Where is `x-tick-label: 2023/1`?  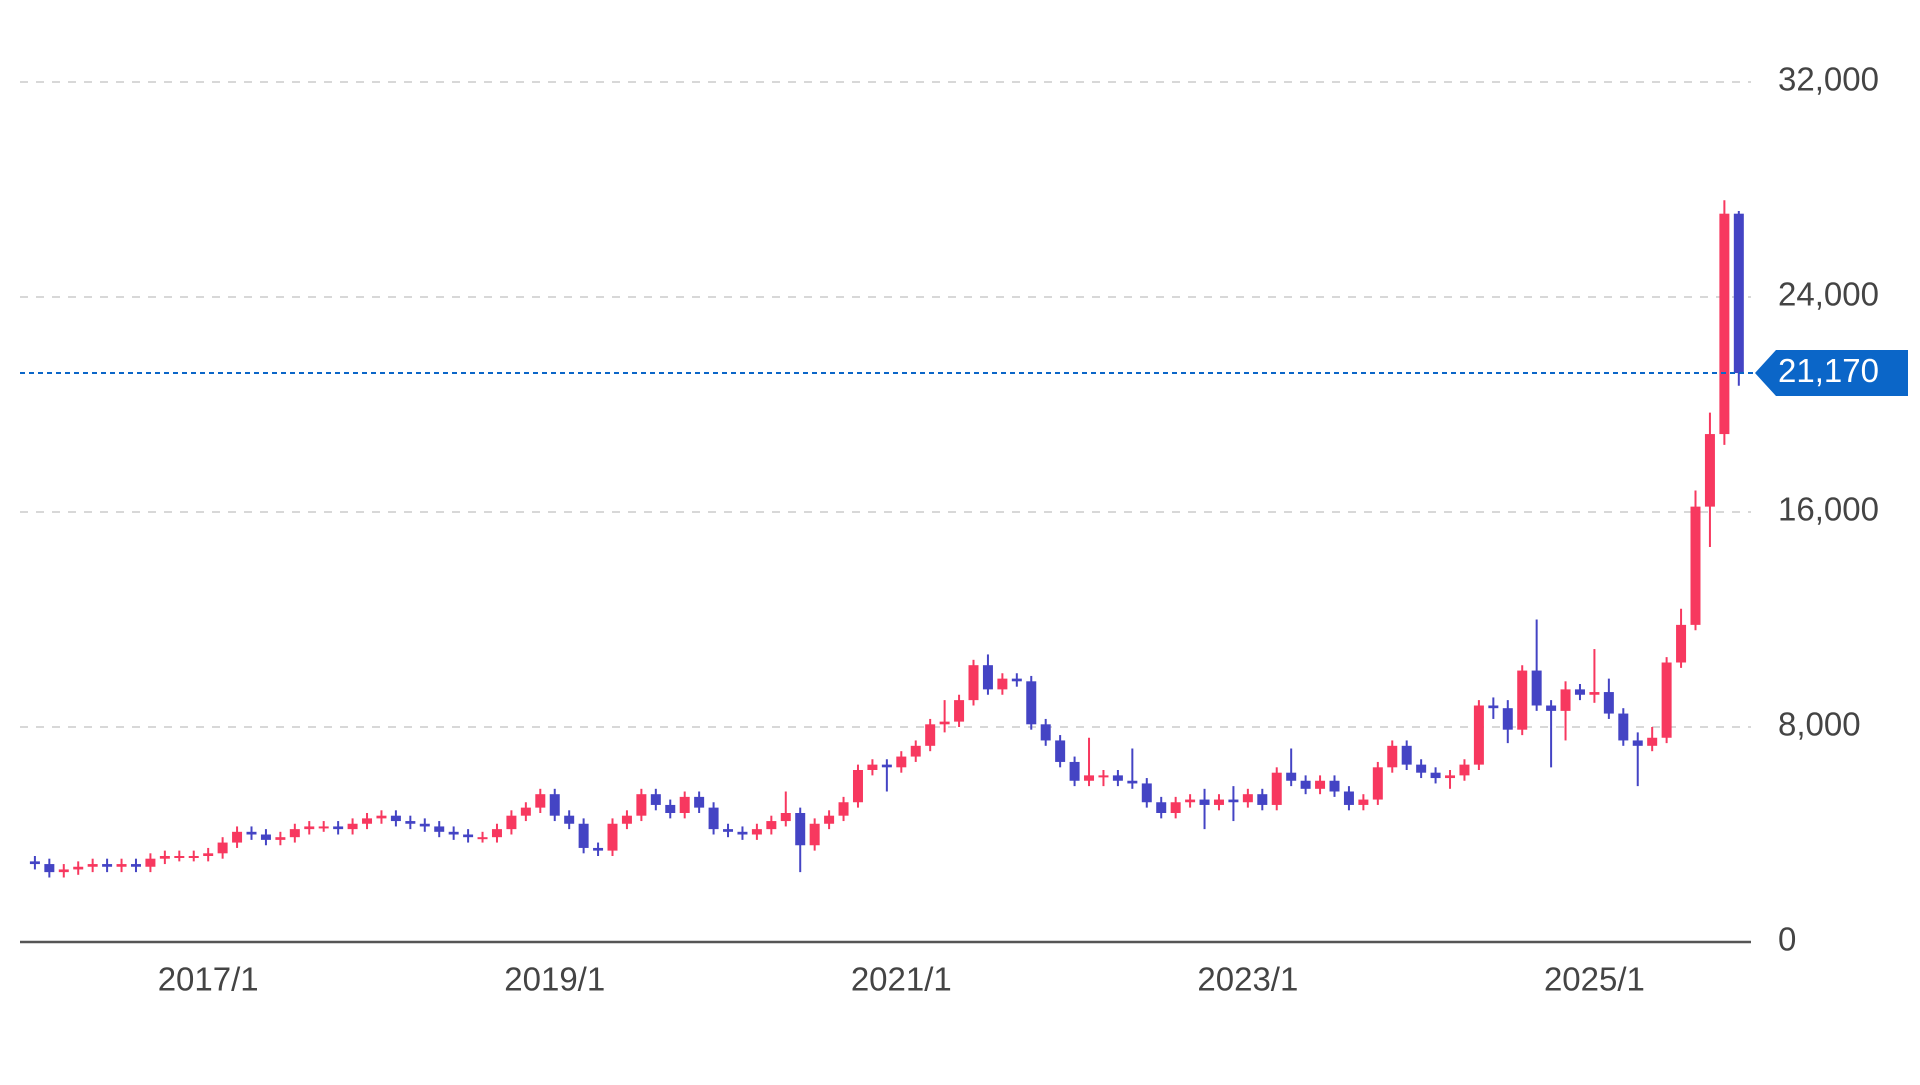
x-tick-label: 2023/1 is located at coordinates (1247, 979).